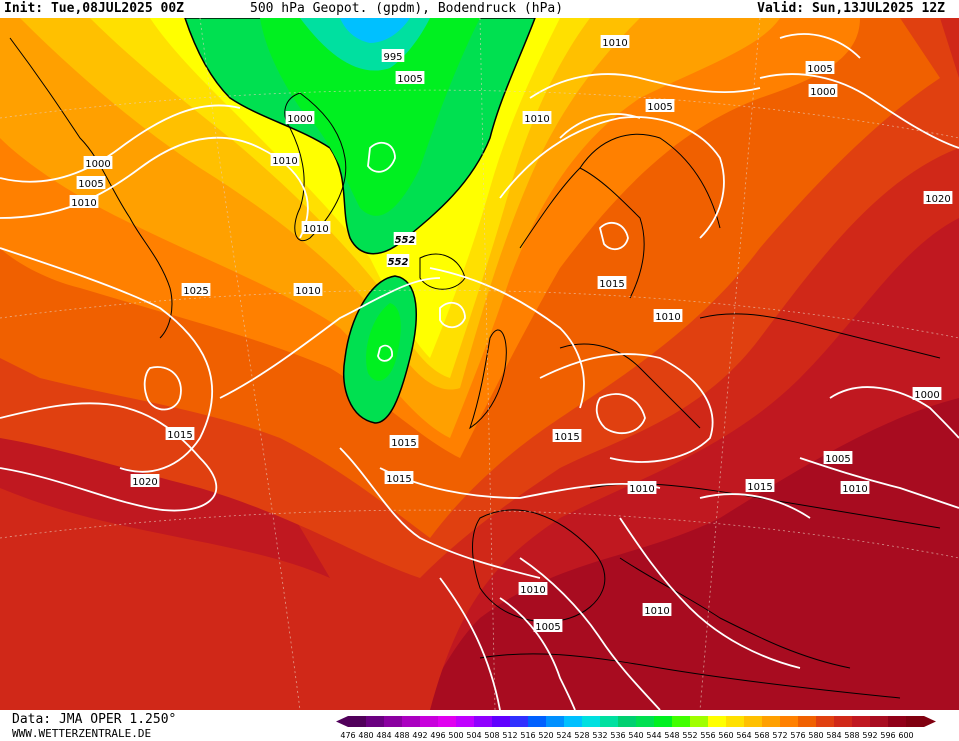 The width and height of the screenshot is (959, 741). Describe the element at coordinates (761, 735) in the screenshot. I see `scale-tick-label: 568` at that location.